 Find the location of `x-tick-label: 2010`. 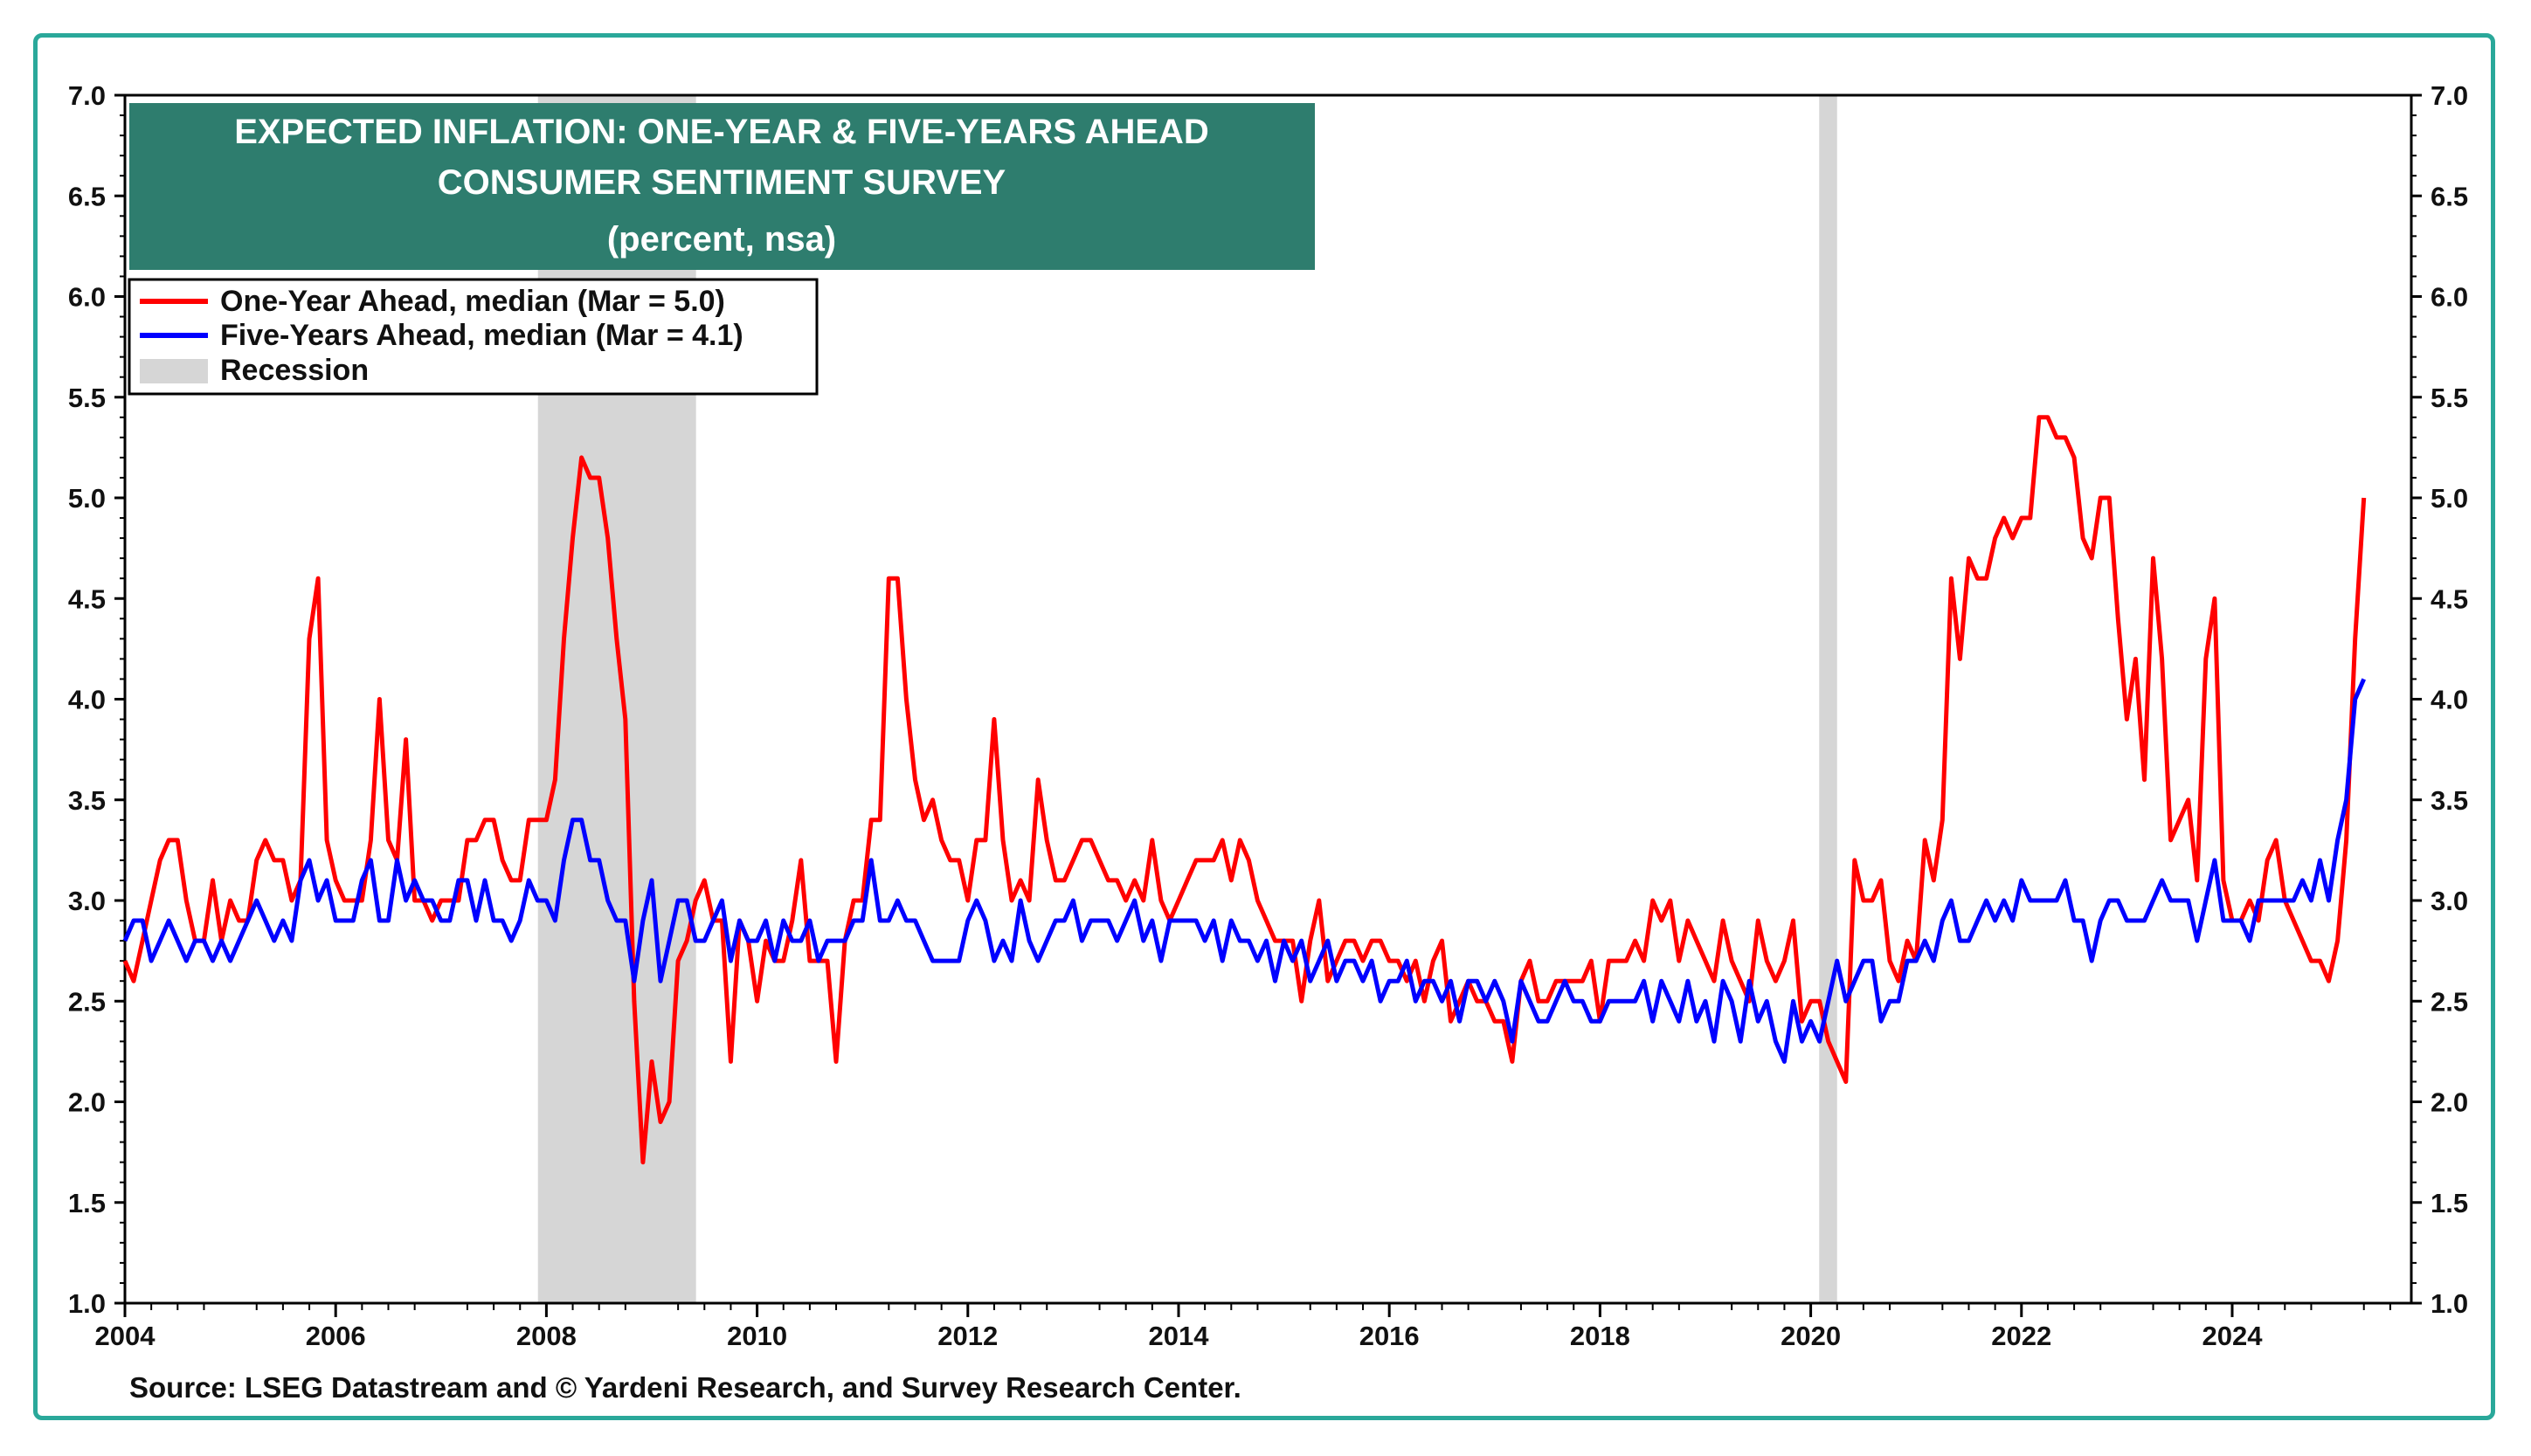

x-tick-label: 2010 is located at coordinates (757, 1336).